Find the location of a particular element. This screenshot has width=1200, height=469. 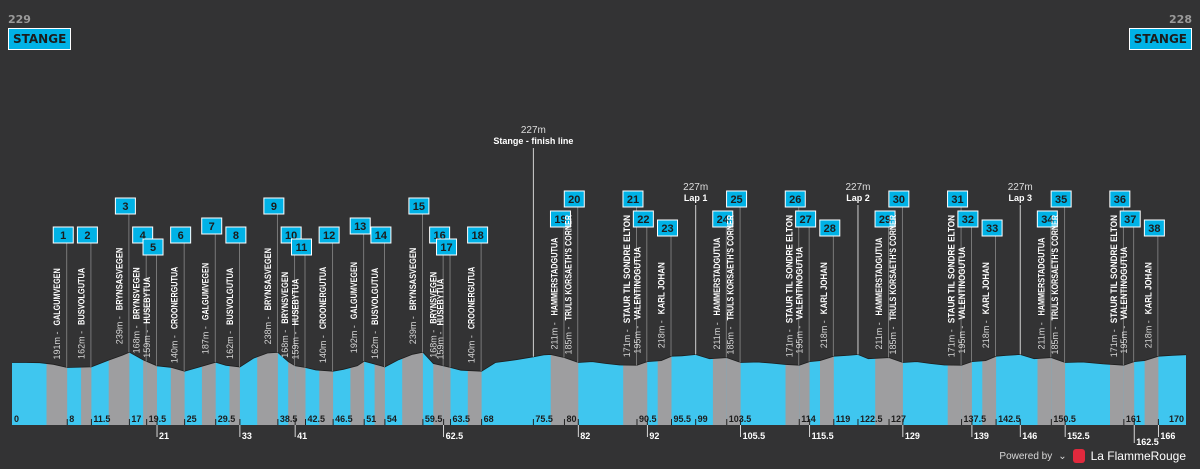

km-label: 119 is located at coordinates (843, 419).